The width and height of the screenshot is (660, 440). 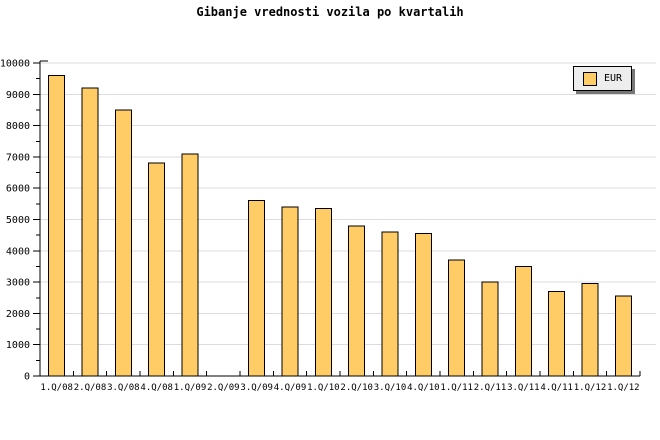 I want to click on y-axis-label: 3000, so click(x=18, y=283).